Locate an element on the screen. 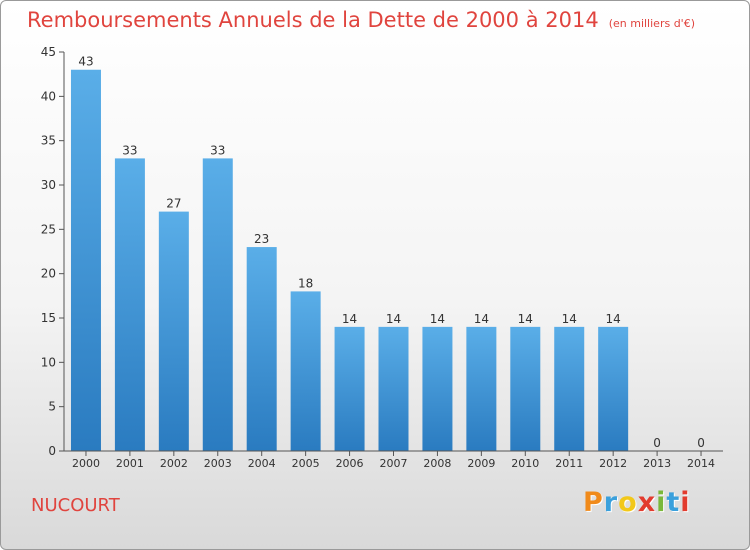  x-tick-label: 2004 is located at coordinates (262, 463).